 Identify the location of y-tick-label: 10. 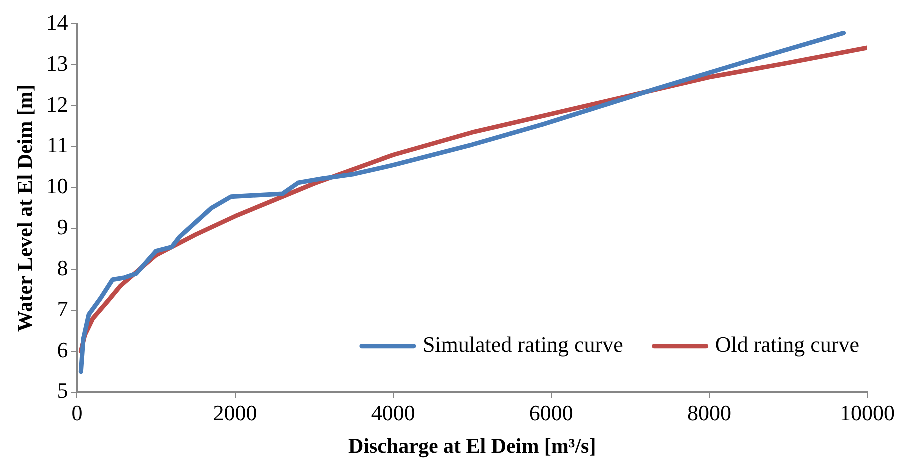
(57, 186).